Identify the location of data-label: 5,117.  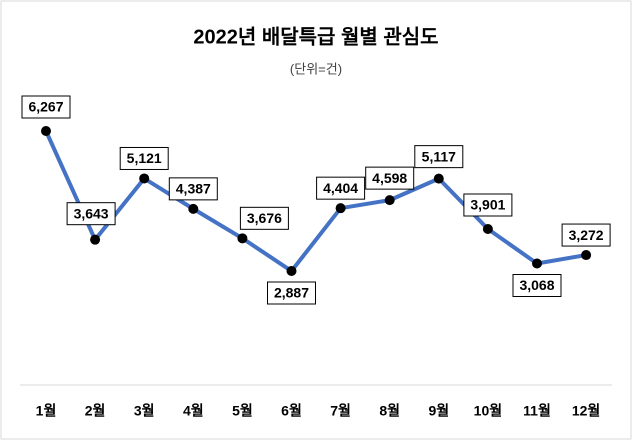
(439, 156).